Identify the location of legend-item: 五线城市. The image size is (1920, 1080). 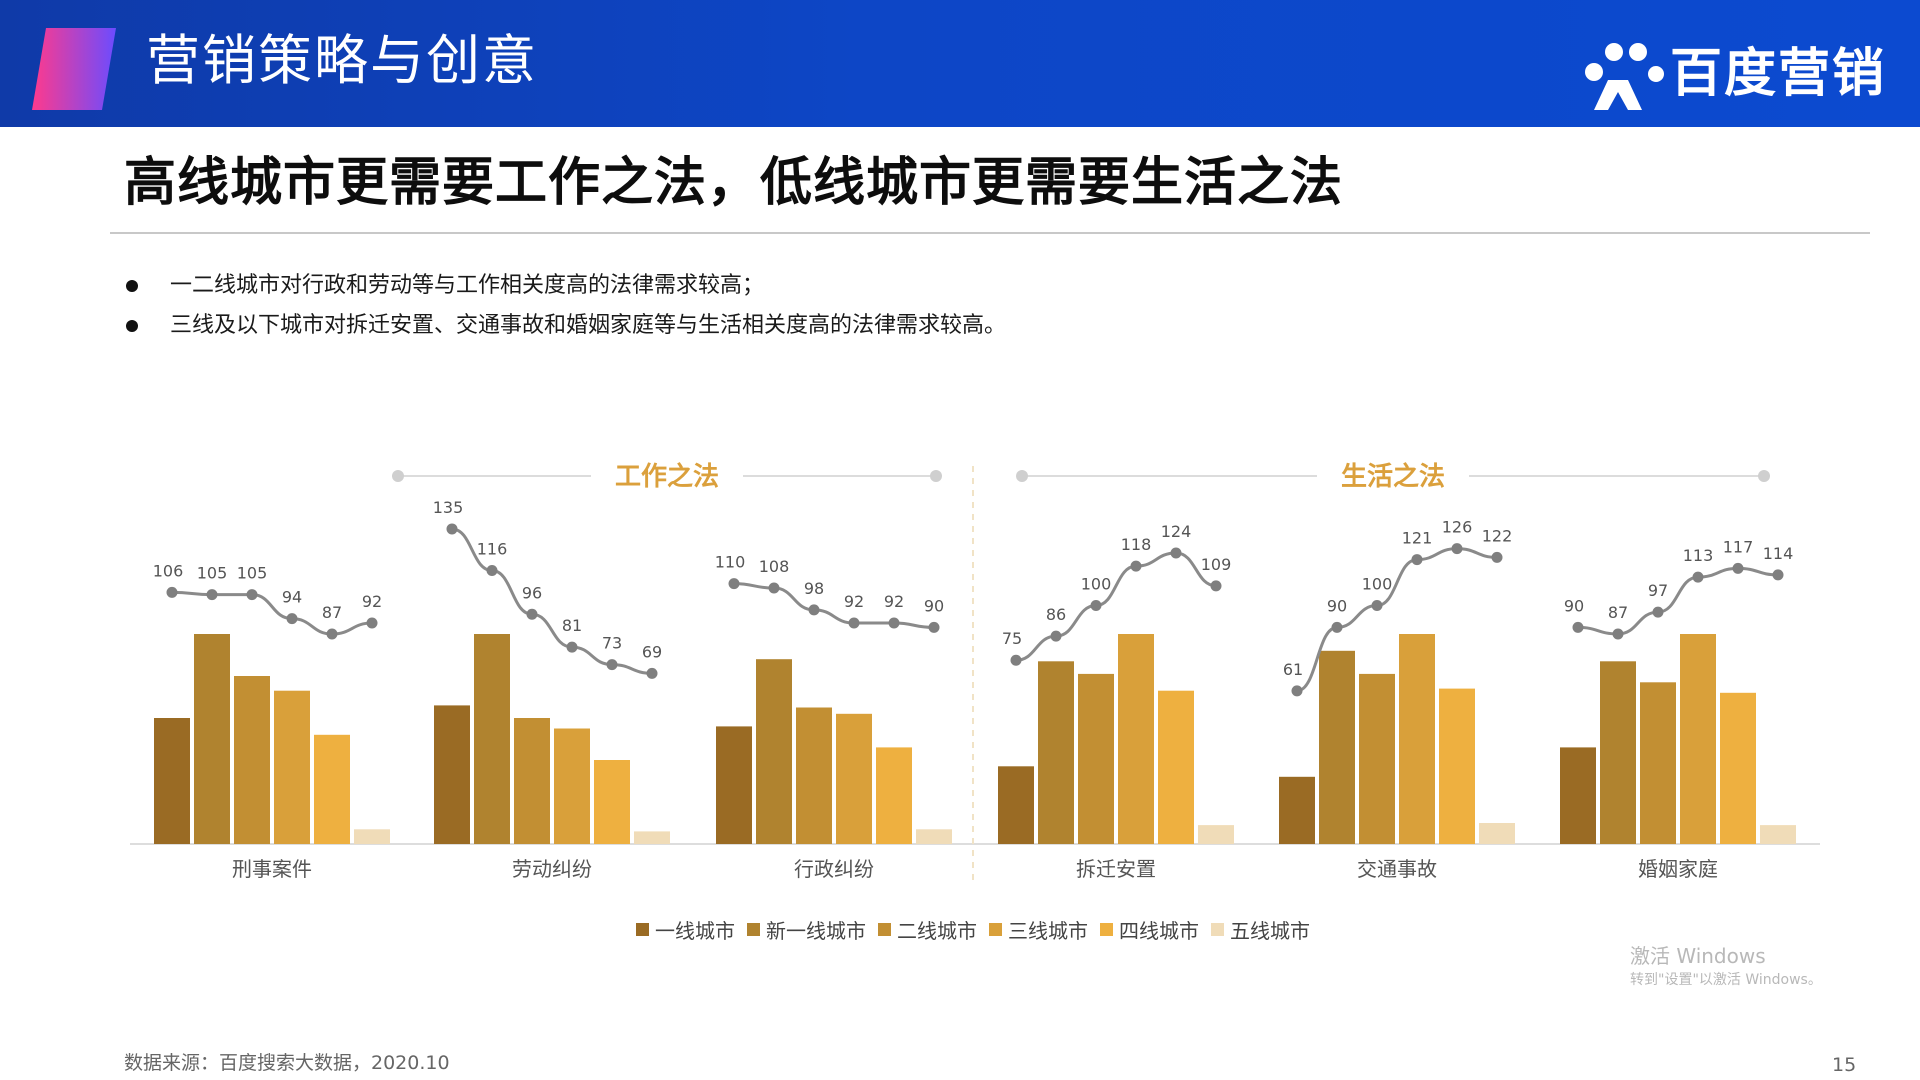
(1260, 929).